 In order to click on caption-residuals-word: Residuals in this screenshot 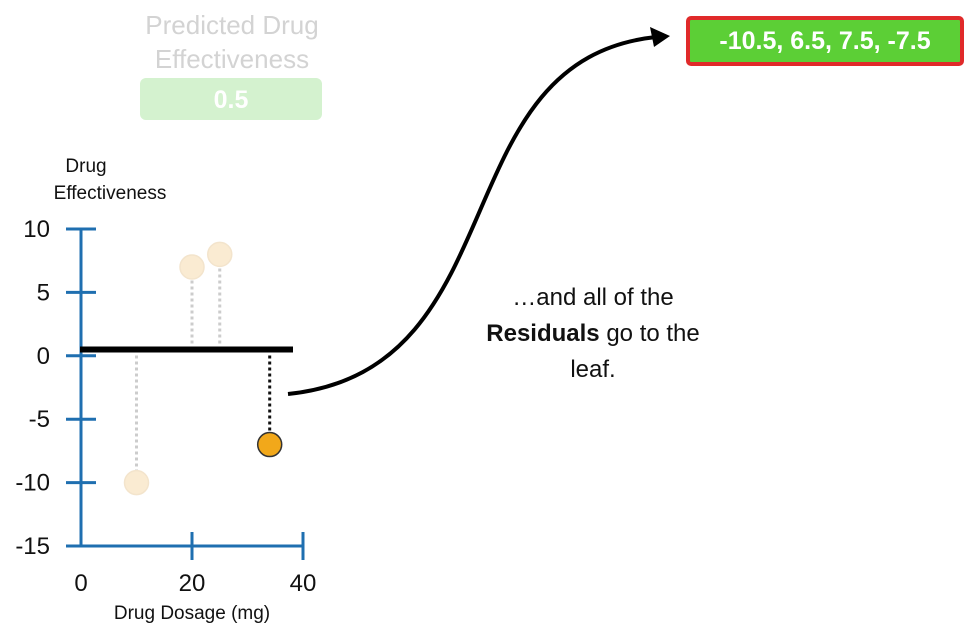, I will do `click(543, 333)`.